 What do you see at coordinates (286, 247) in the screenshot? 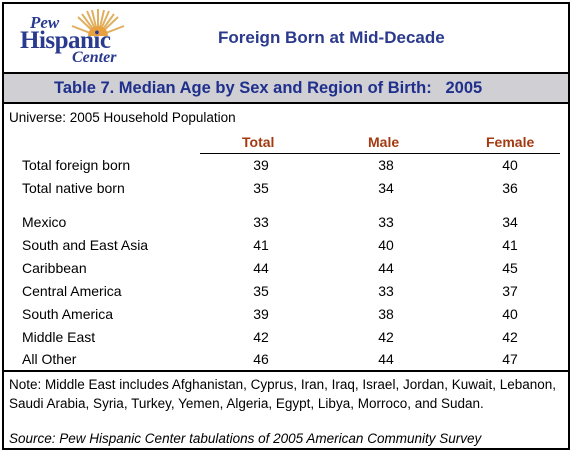
I see `table-row: South and East Asia 41 40 41` at bounding box center [286, 247].